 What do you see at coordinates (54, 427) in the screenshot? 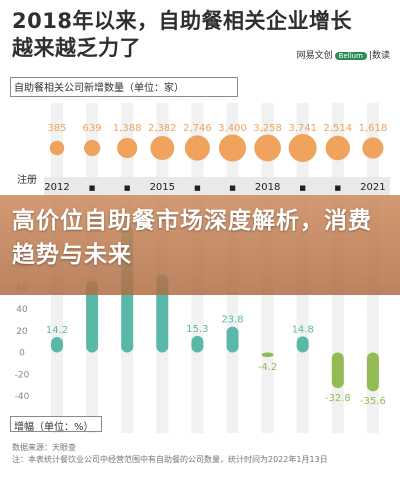
I see `growth-rate-label: 增幅（单位：%）` at bounding box center [54, 427].